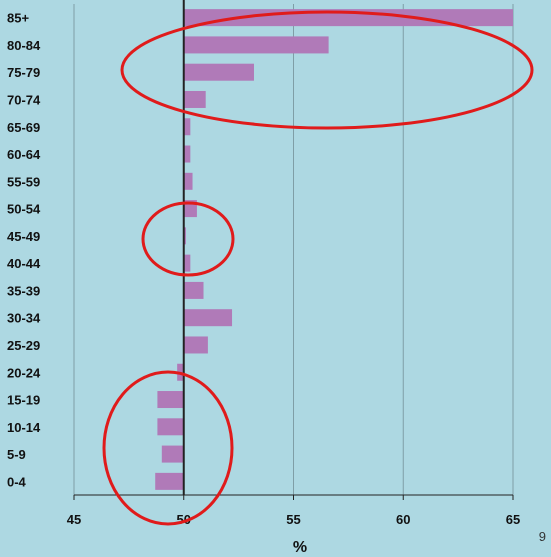  What do you see at coordinates (16, 454) in the screenshot?
I see `y-tick-label: 5-9` at bounding box center [16, 454].